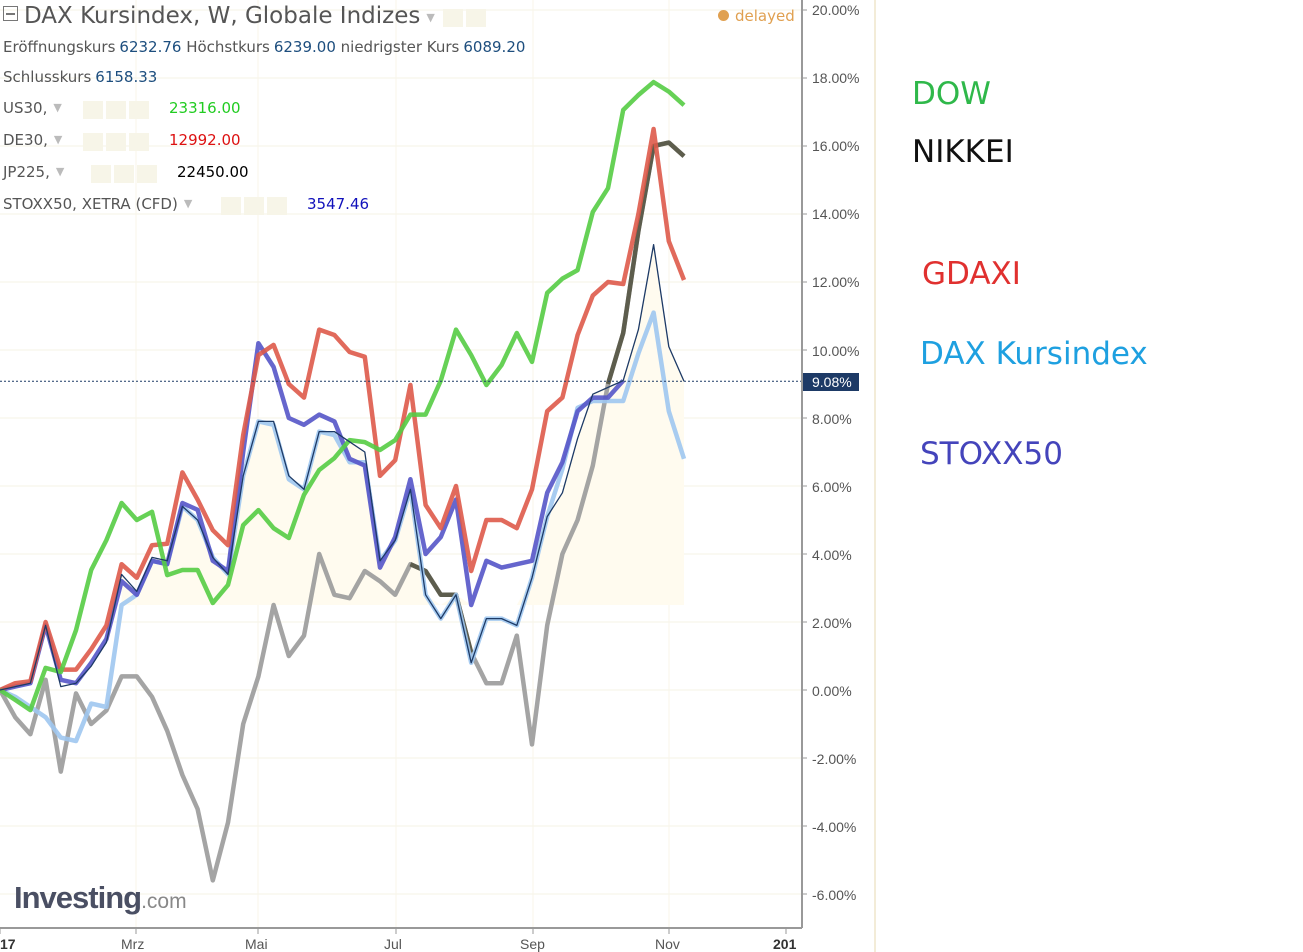  I want to click on symbol-row: JP225, ▼ 22450.00, so click(126, 173).